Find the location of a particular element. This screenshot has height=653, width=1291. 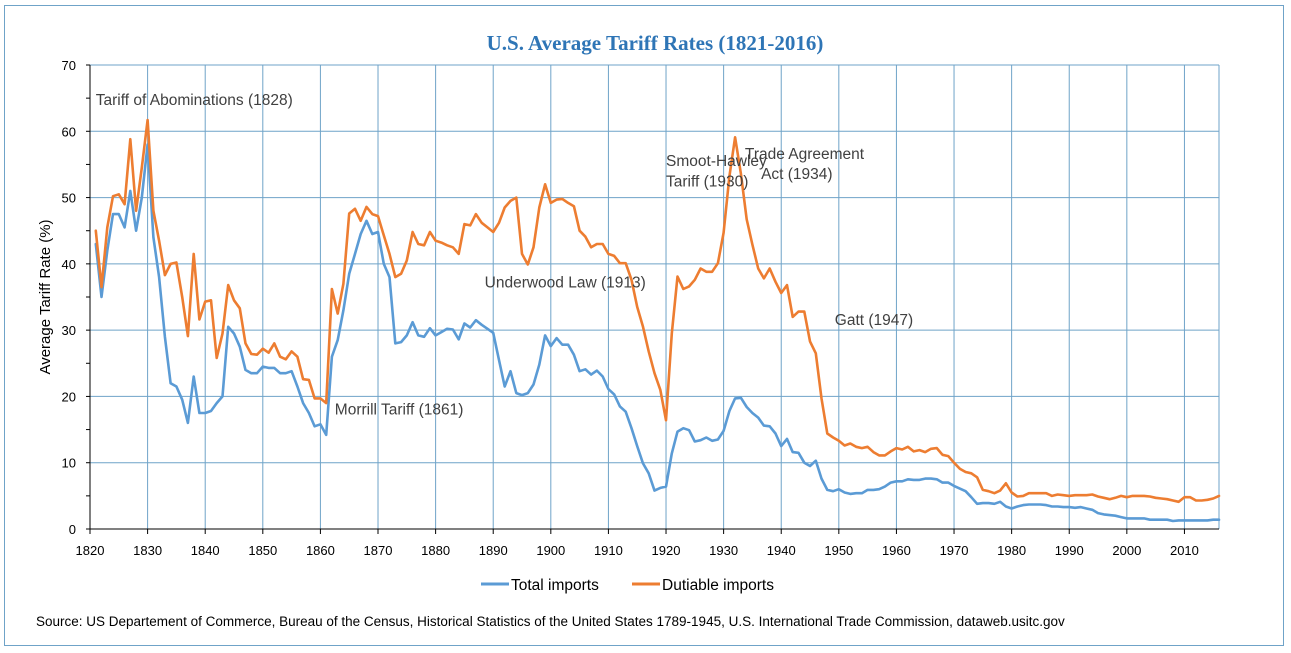

x-tick-label: 1860 is located at coordinates (320, 550).